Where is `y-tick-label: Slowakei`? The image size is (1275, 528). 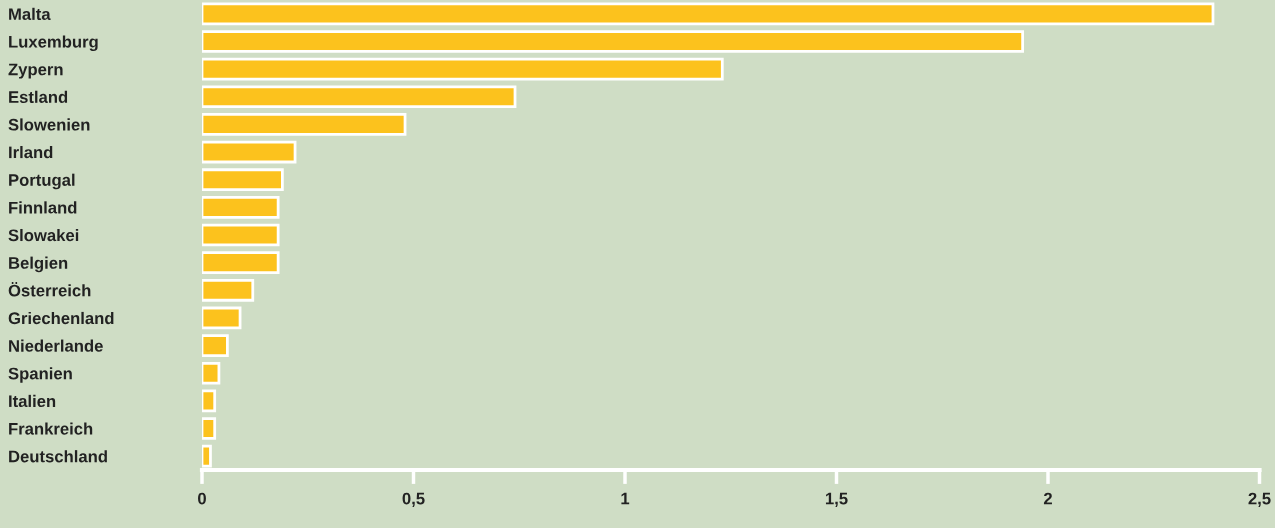 y-tick-label: Slowakei is located at coordinates (43, 235).